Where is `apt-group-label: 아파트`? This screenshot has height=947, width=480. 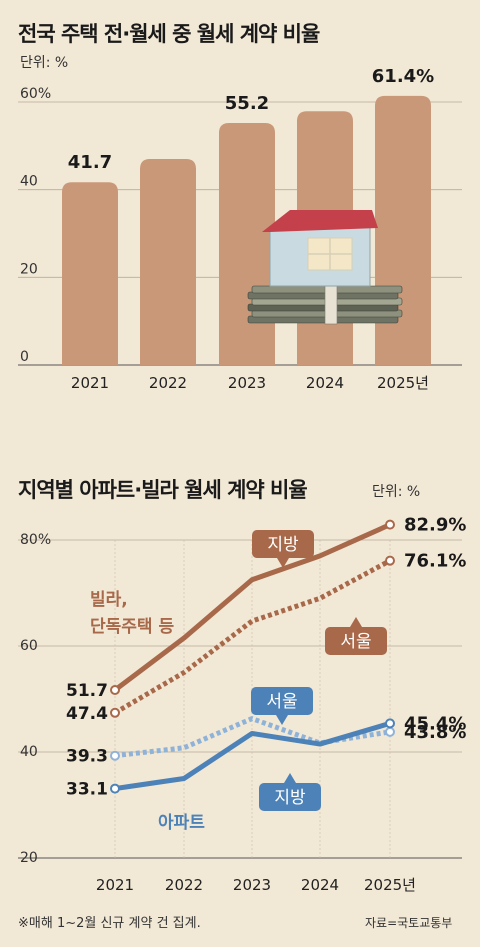
apt-group-label: 아파트 is located at coordinates (181, 823).